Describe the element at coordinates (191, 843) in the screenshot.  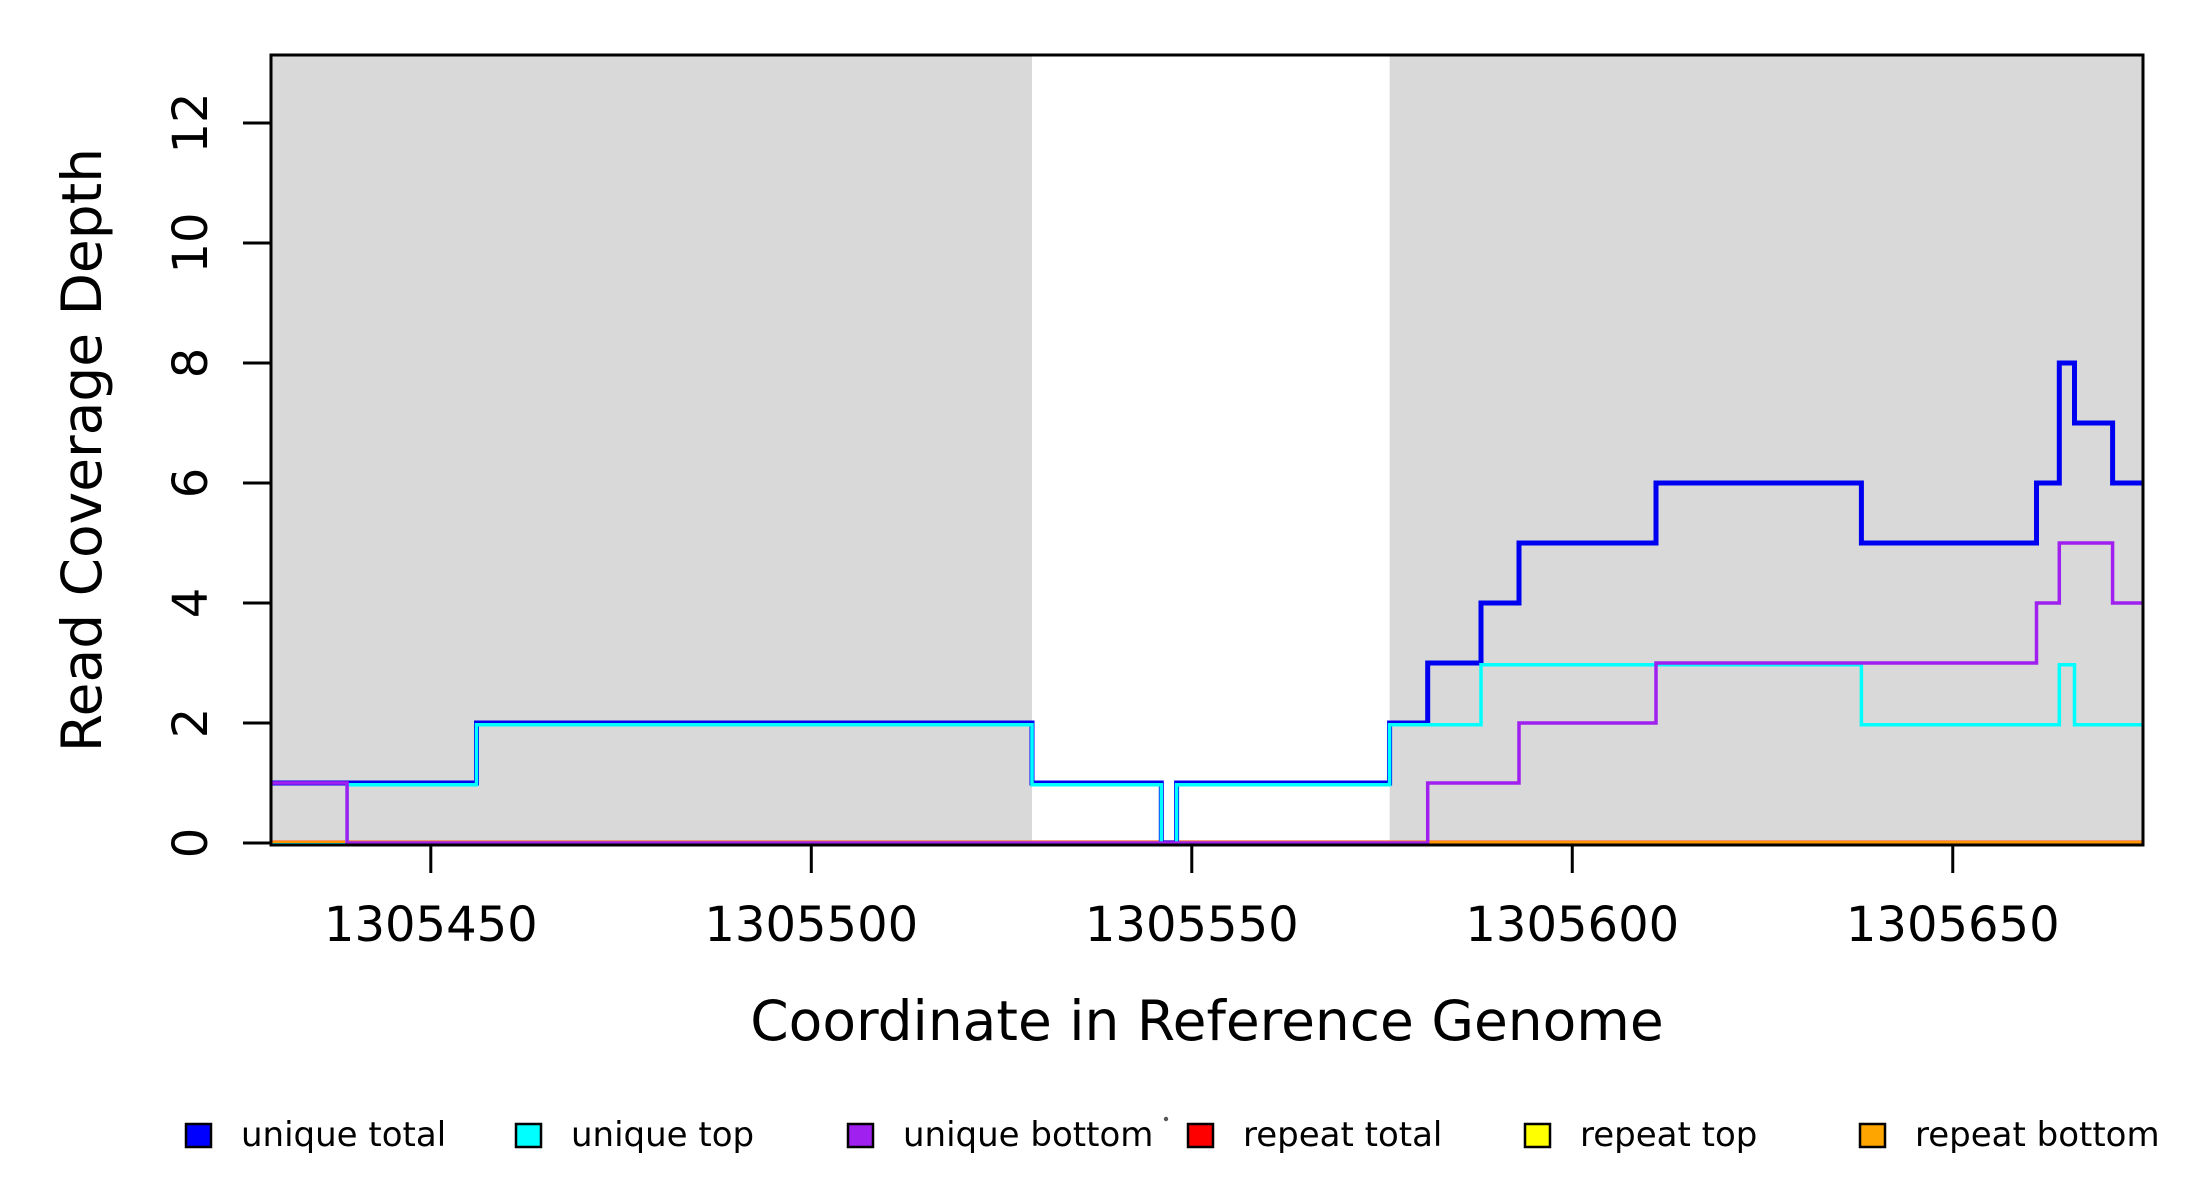
I see `y-tick-label: 0` at that location.